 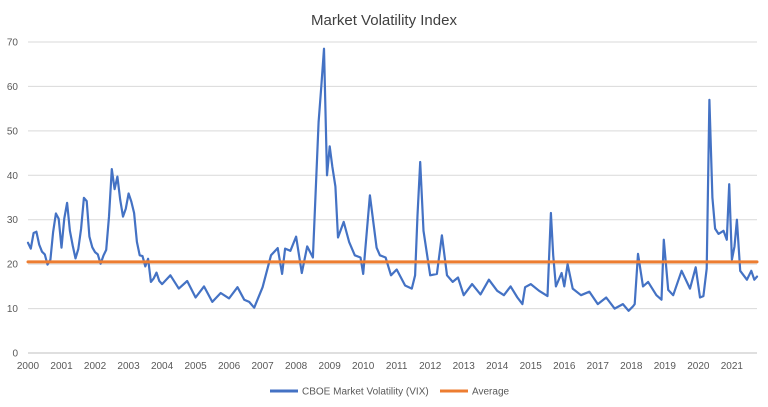 I want to click on x-tick-label: 2008, so click(x=296, y=366).